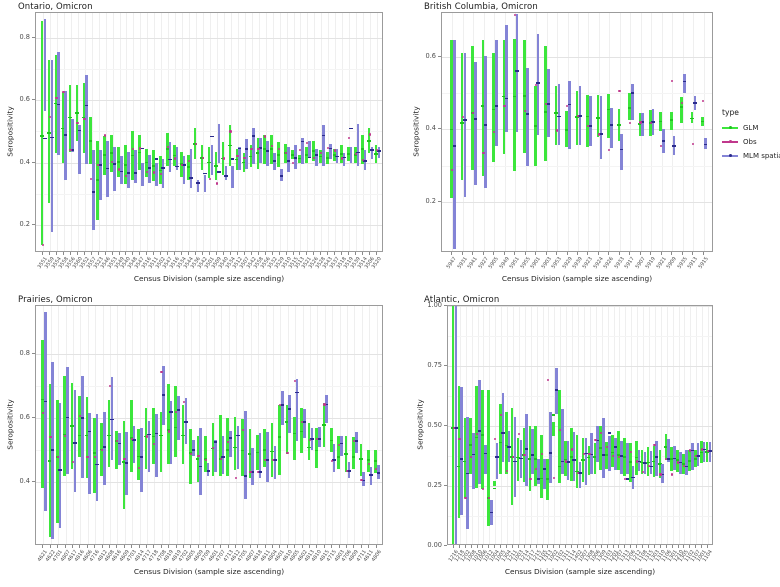  What do you see at coordinates (580, 426) in the screenshot?
I see `gridline-h` at bounding box center [580, 426].